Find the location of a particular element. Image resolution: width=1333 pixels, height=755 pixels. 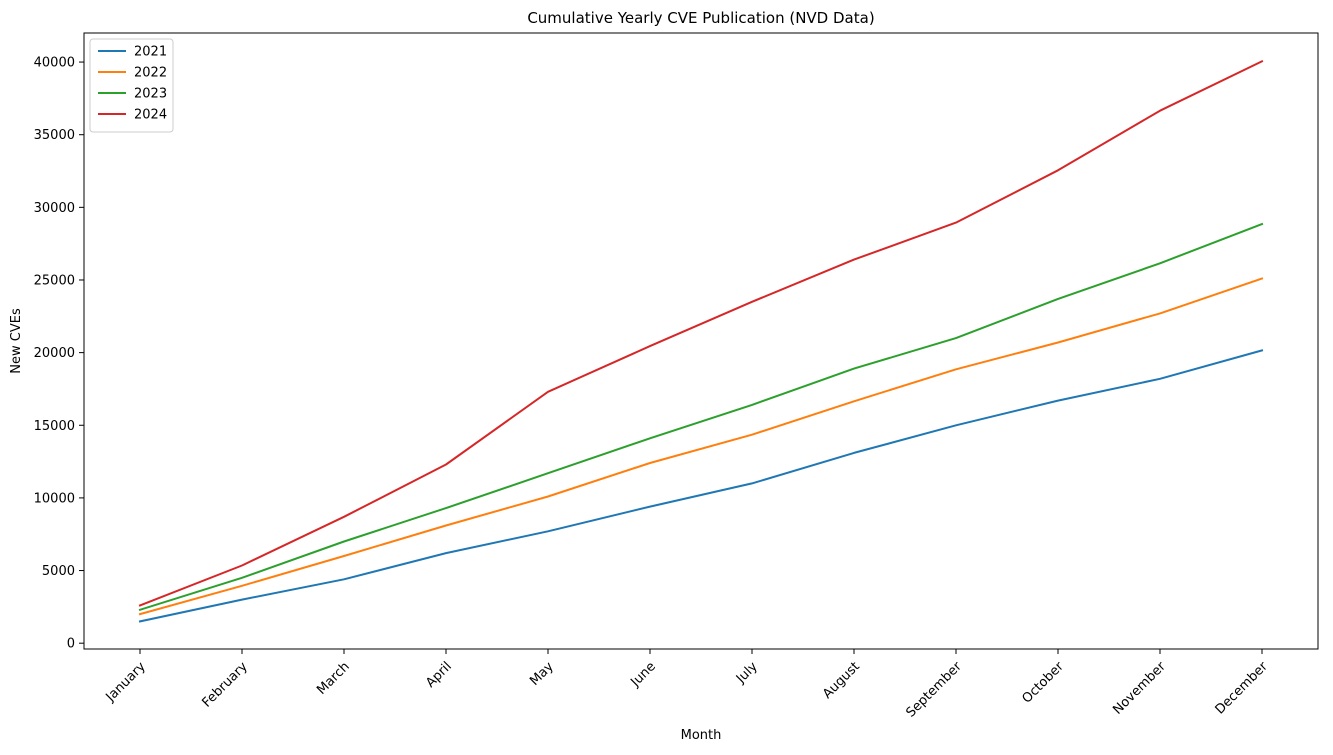

legend-box is located at coordinates (131, 85).